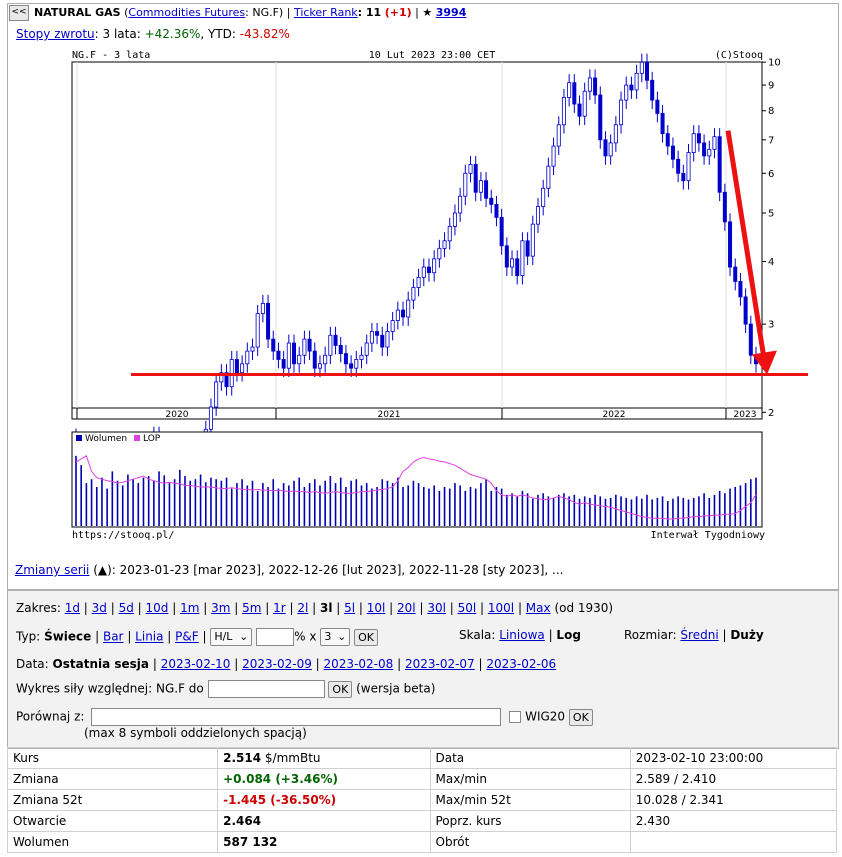 The height and width of the screenshot is (857, 842). I want to click on pct-label: % x, so click(305, 636).